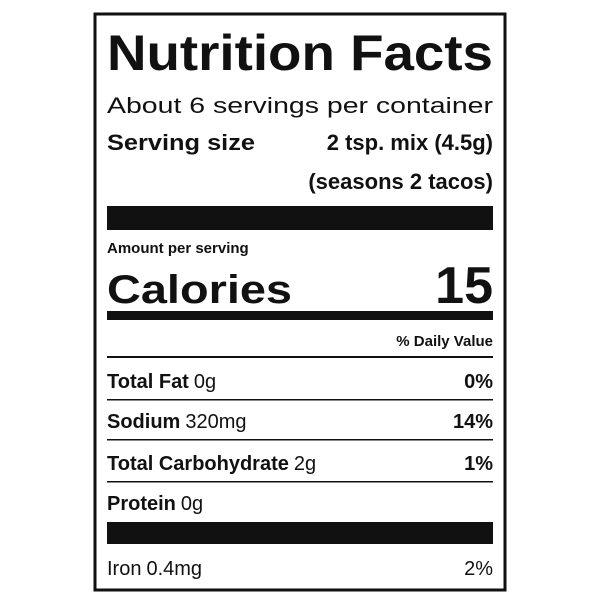  I want to click on nutrient-amount: 2g, so click(305, 464).